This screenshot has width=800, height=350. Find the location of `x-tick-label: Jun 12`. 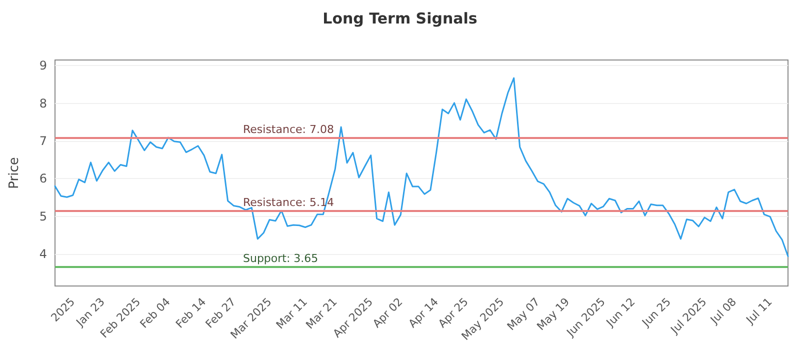

x-tick-label: Jun 12 is located at coordinates (620, 312).